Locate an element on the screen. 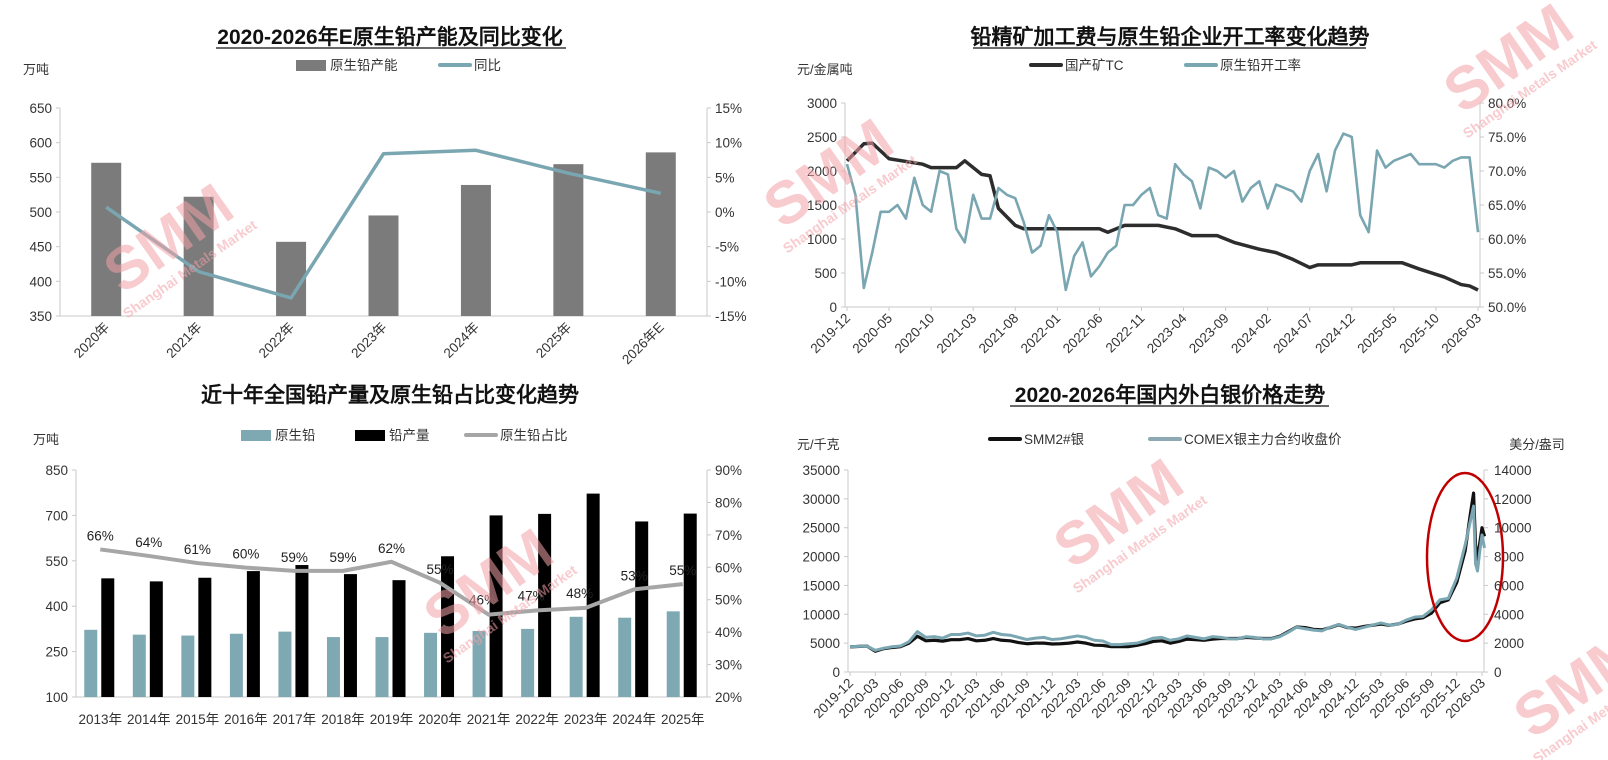 Image resolution: width=1608 pixels, height=760 pixels. legend-label-1: 原生铅开工率 is located at coordinates (1260, 65).